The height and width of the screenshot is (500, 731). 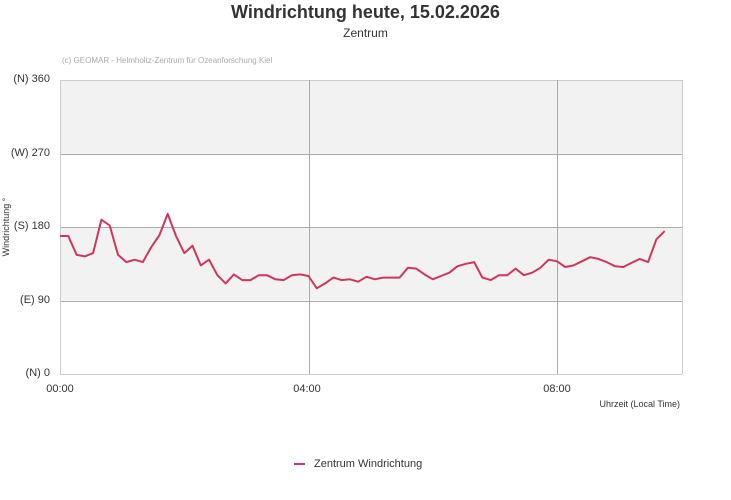 I want to click on legend-label: Zentrum Windrichtung, so click(x=368, y=464).